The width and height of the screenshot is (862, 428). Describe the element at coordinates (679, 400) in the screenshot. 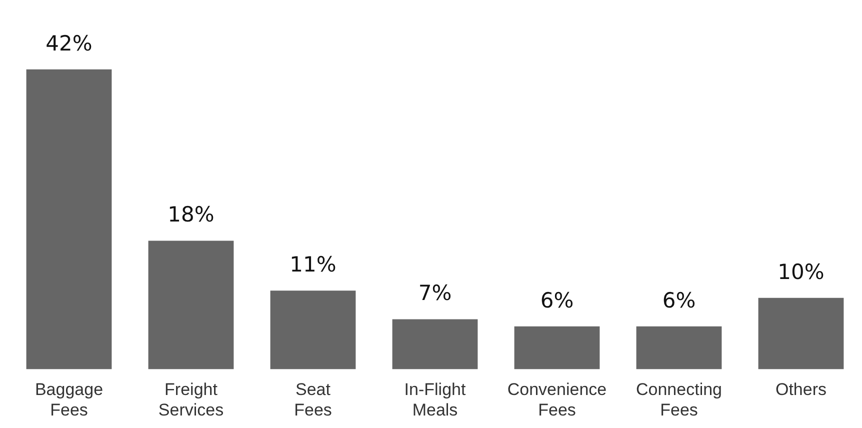

I see `x-tick-label: Connecting Fees` at that location.